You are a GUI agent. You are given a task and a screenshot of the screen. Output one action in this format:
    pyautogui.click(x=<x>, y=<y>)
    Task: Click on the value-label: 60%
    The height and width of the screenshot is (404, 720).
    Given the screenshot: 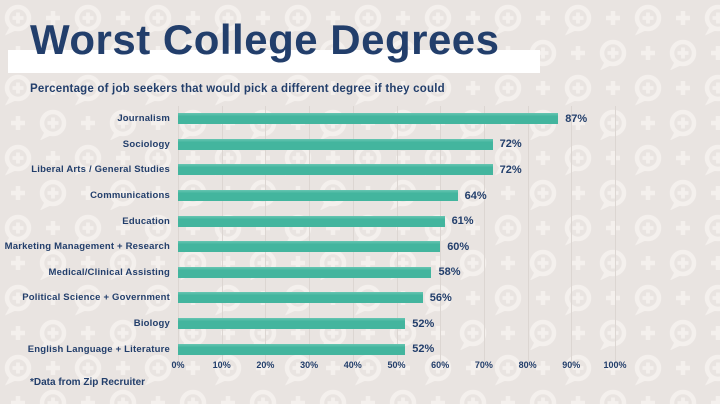 What is the action you would take?
    pyautogui.click(x=458, y=246)
    